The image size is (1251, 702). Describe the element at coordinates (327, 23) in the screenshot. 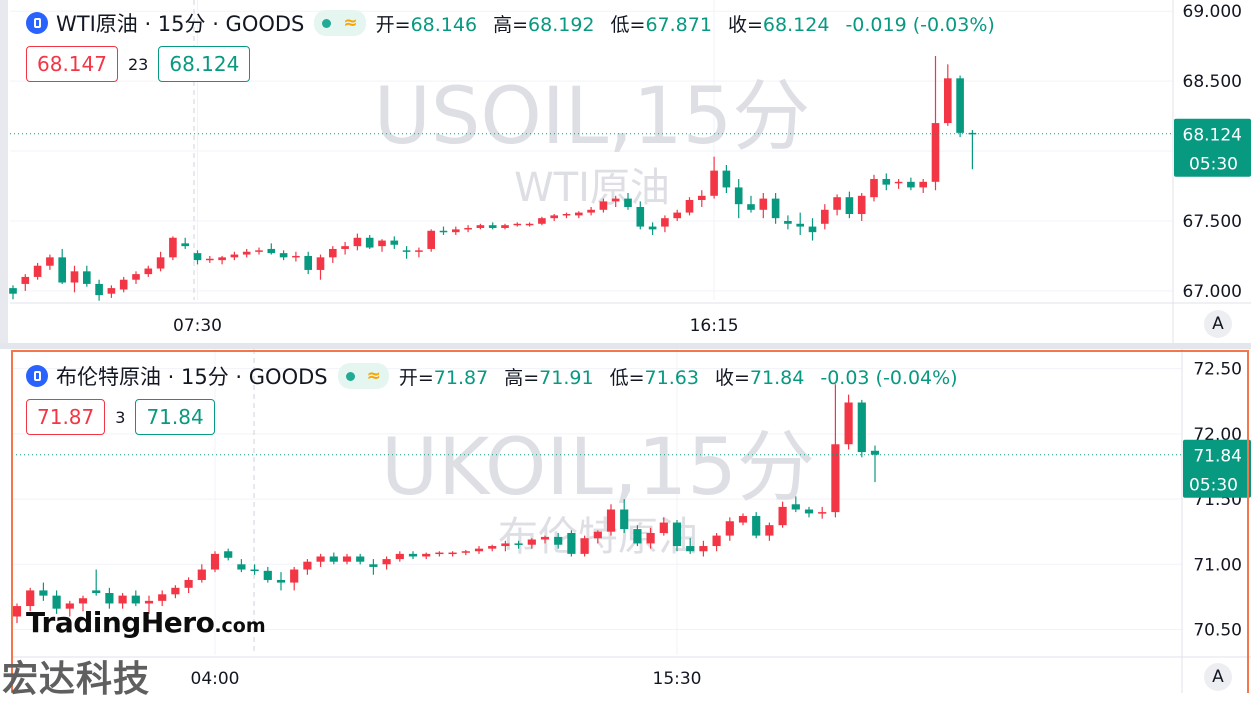

I see `market-open-dot-icon` at that location.